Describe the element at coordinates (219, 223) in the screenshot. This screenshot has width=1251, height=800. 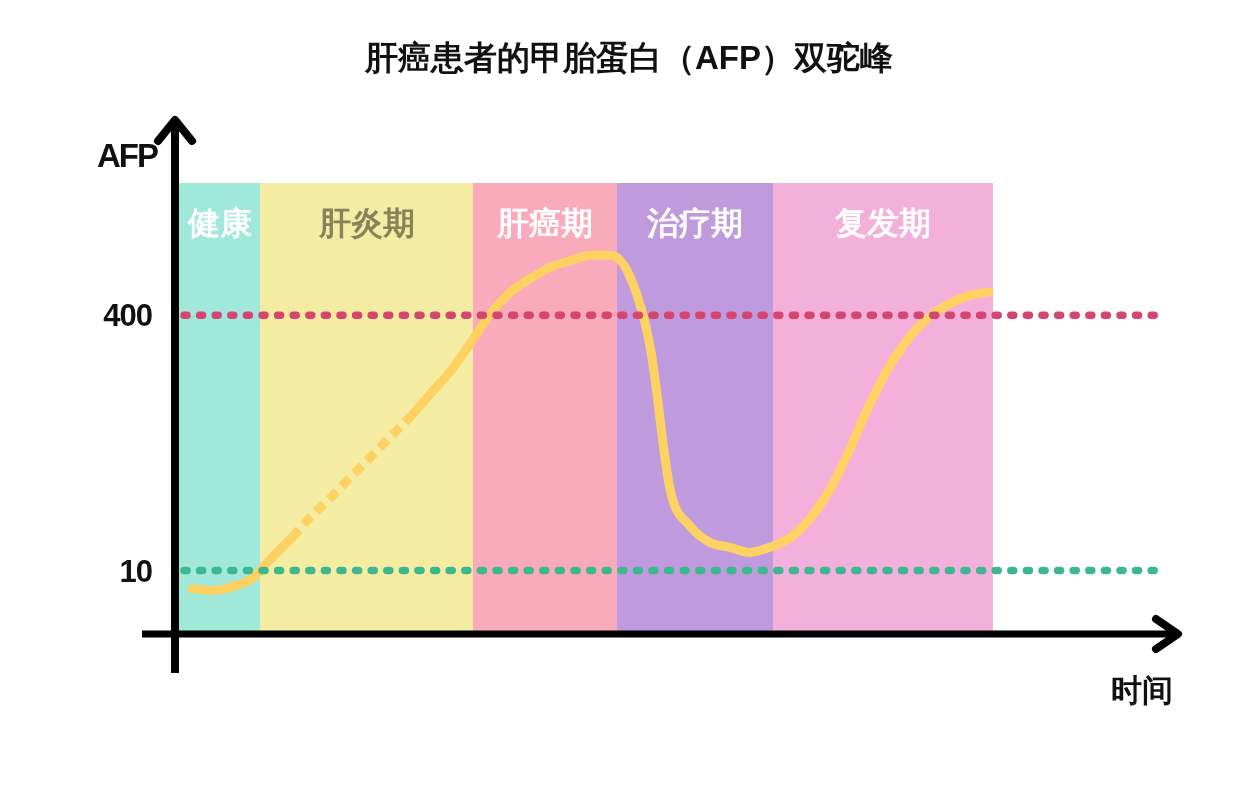
I see `annotation: 健康` at that location.